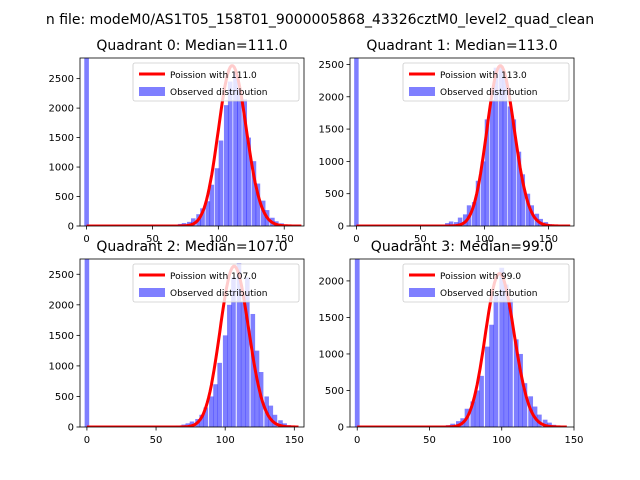 The image size is (640, 480). I want to click on legend-label: Poission with 111.0, so click(213, 76).